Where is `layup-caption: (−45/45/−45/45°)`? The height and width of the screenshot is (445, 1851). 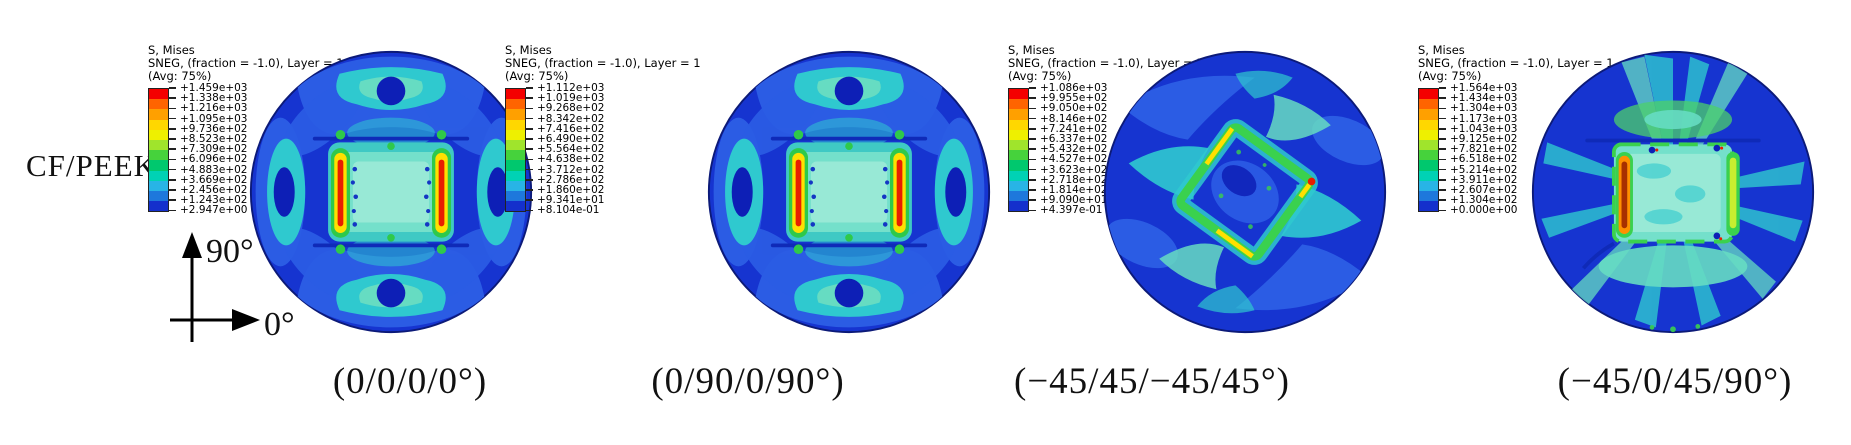 layup-caption: (−45/45/−45/45°) is located at coordinates (1152, 381).